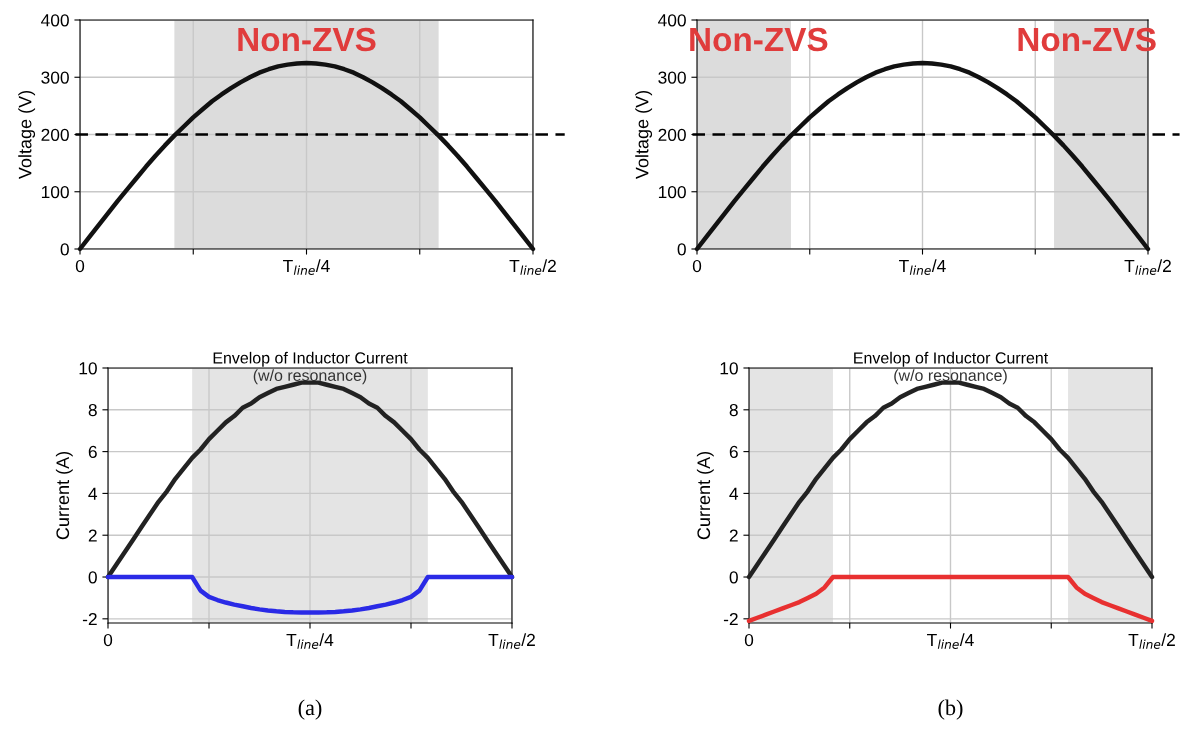  I want to click on text: (a), so click(310, 709).